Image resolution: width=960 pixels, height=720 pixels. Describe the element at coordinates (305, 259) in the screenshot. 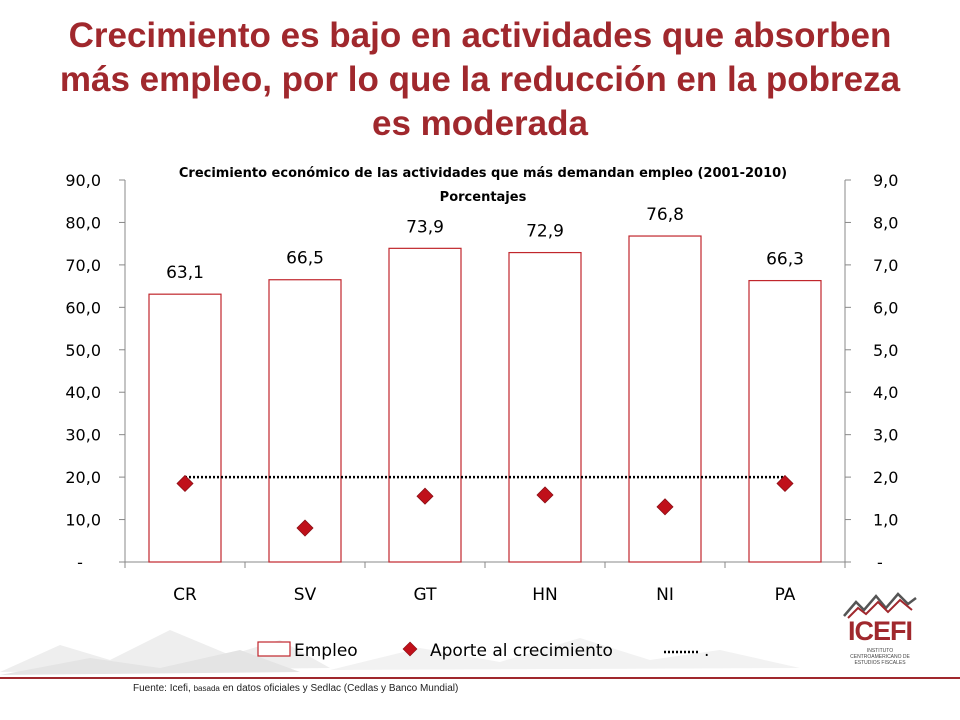

I see `data-label: 66,5` at that location.